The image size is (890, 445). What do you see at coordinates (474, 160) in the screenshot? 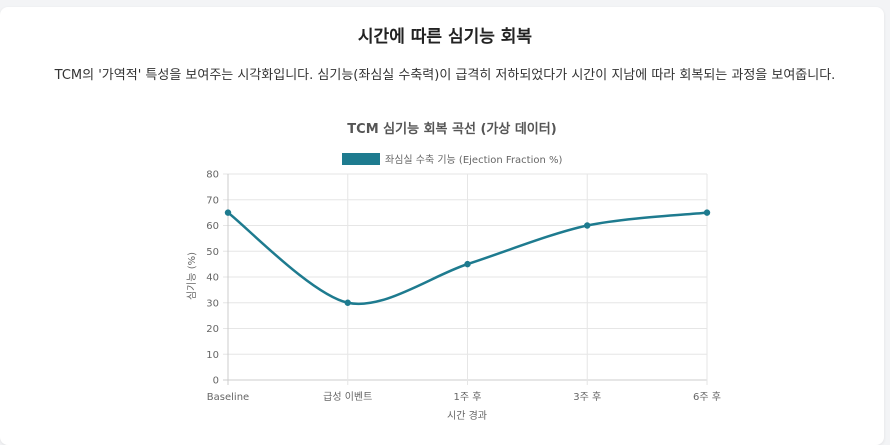
I see `legend-label: 좌심실 수축 기능 (Ejection Fraction %)` at bounding box center [474, 160].